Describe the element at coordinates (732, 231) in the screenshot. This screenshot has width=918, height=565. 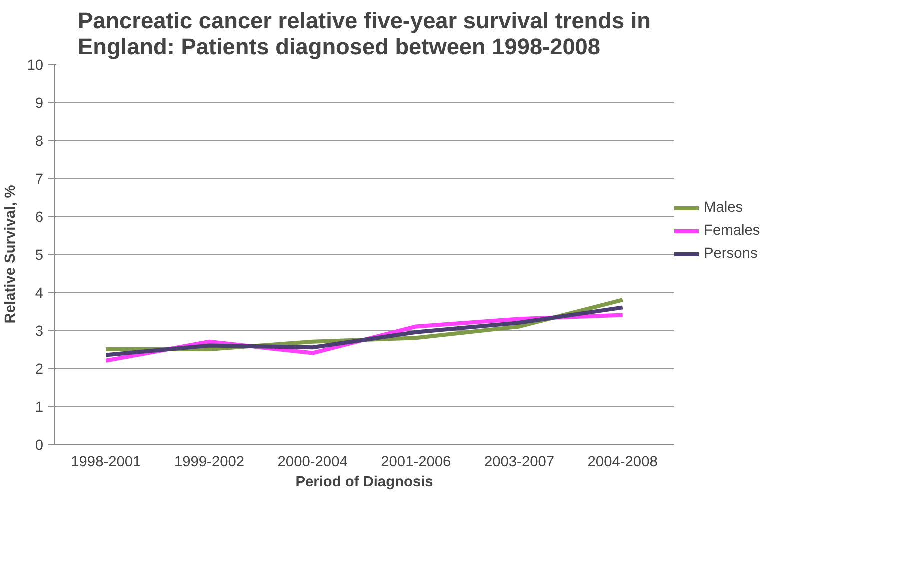
I see `legend-label: Females` at that location.